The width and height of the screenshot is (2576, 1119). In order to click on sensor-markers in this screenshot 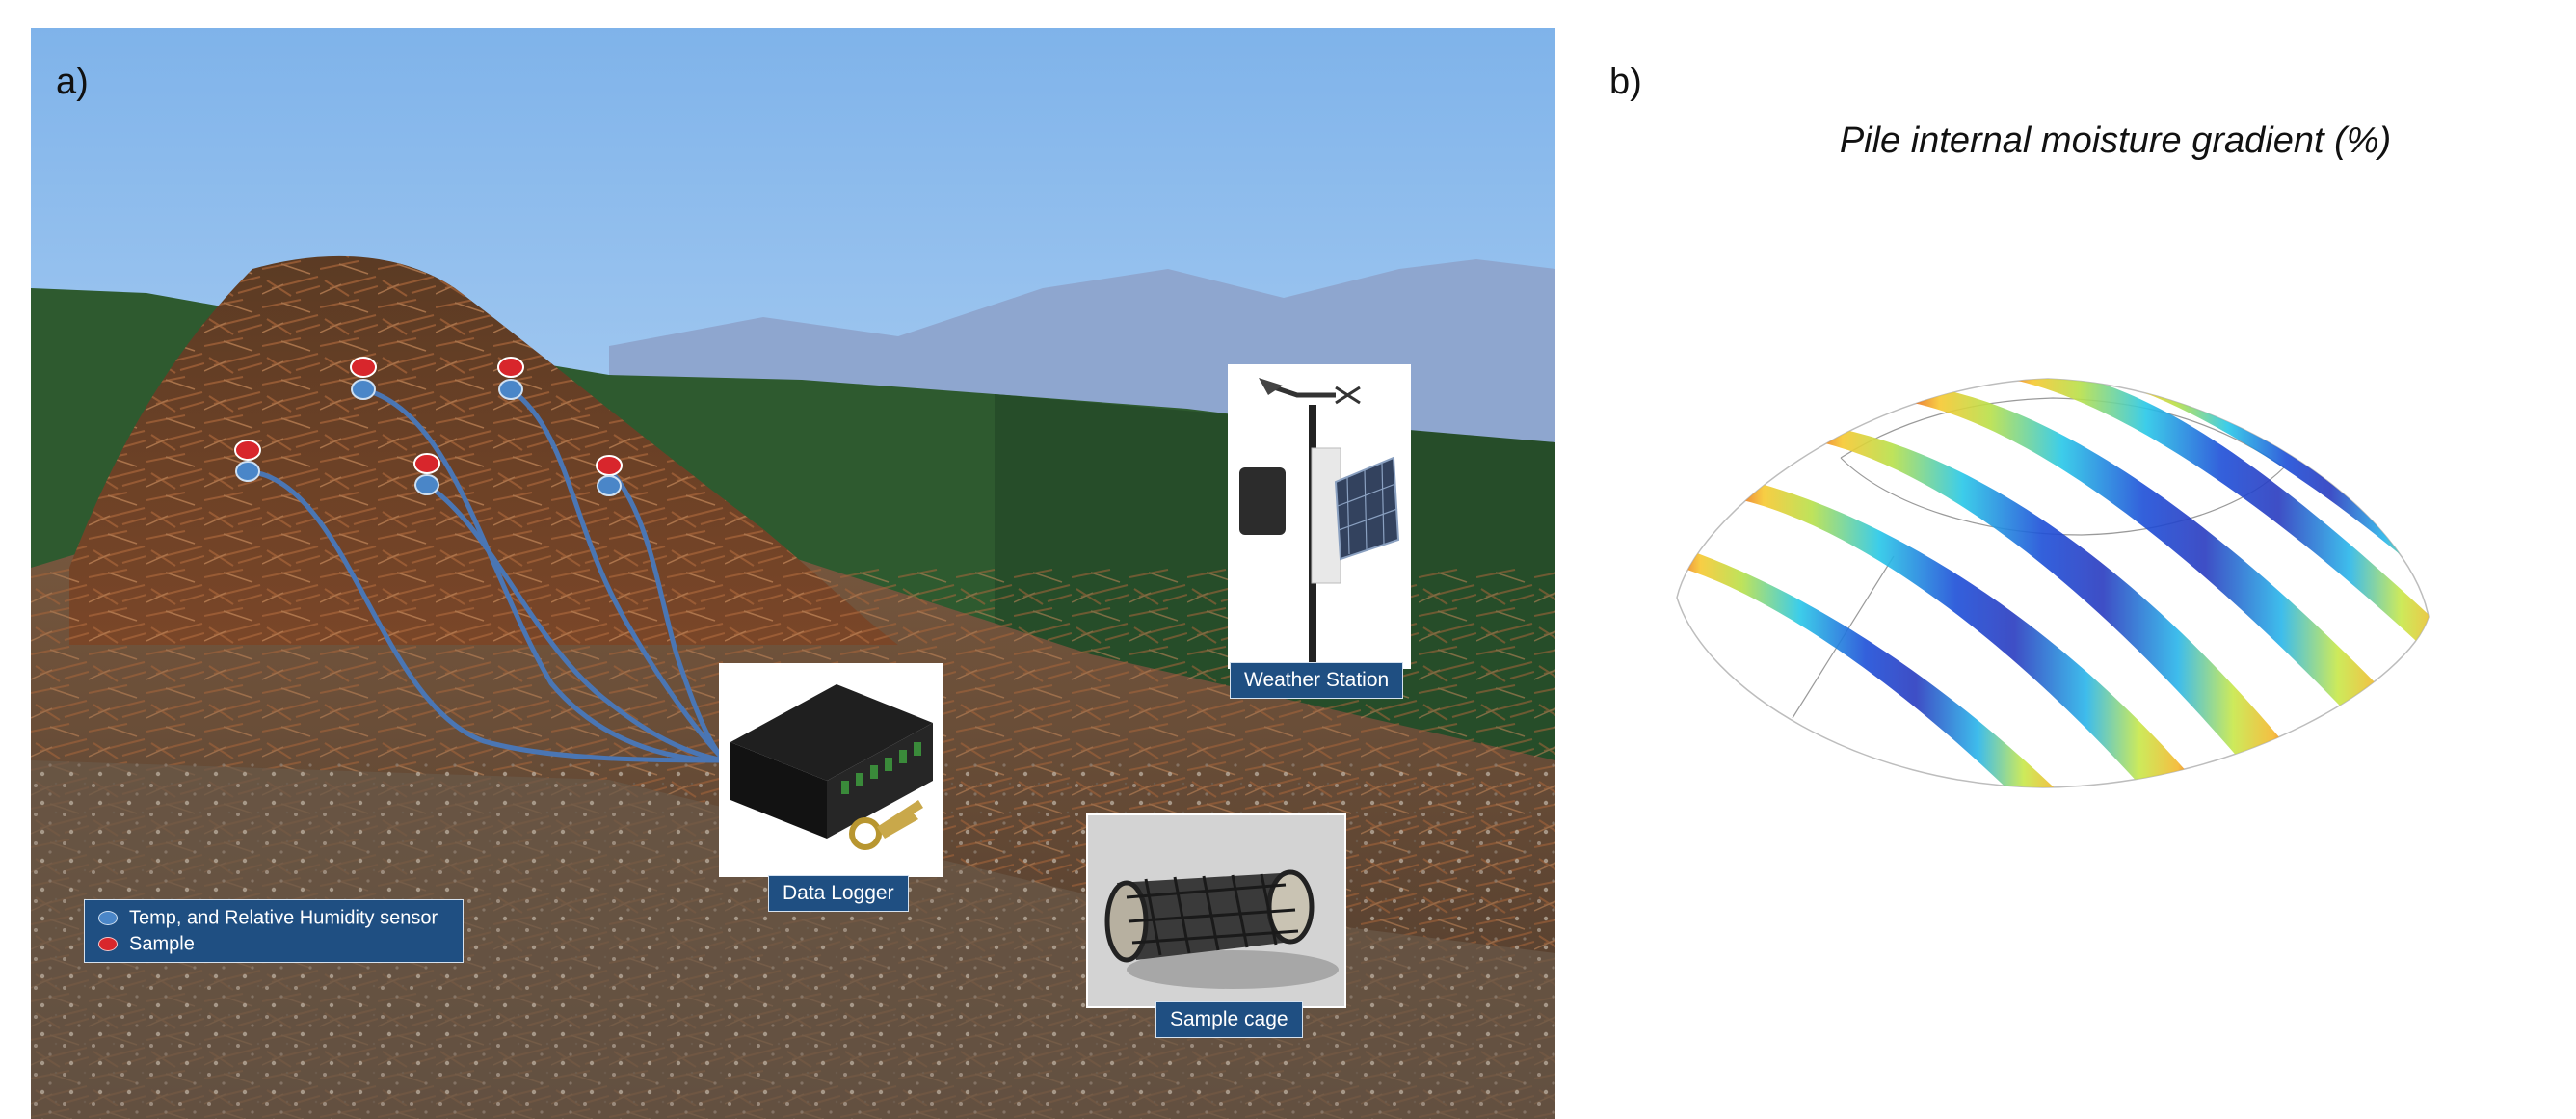, I will do `click(428, 437)`.